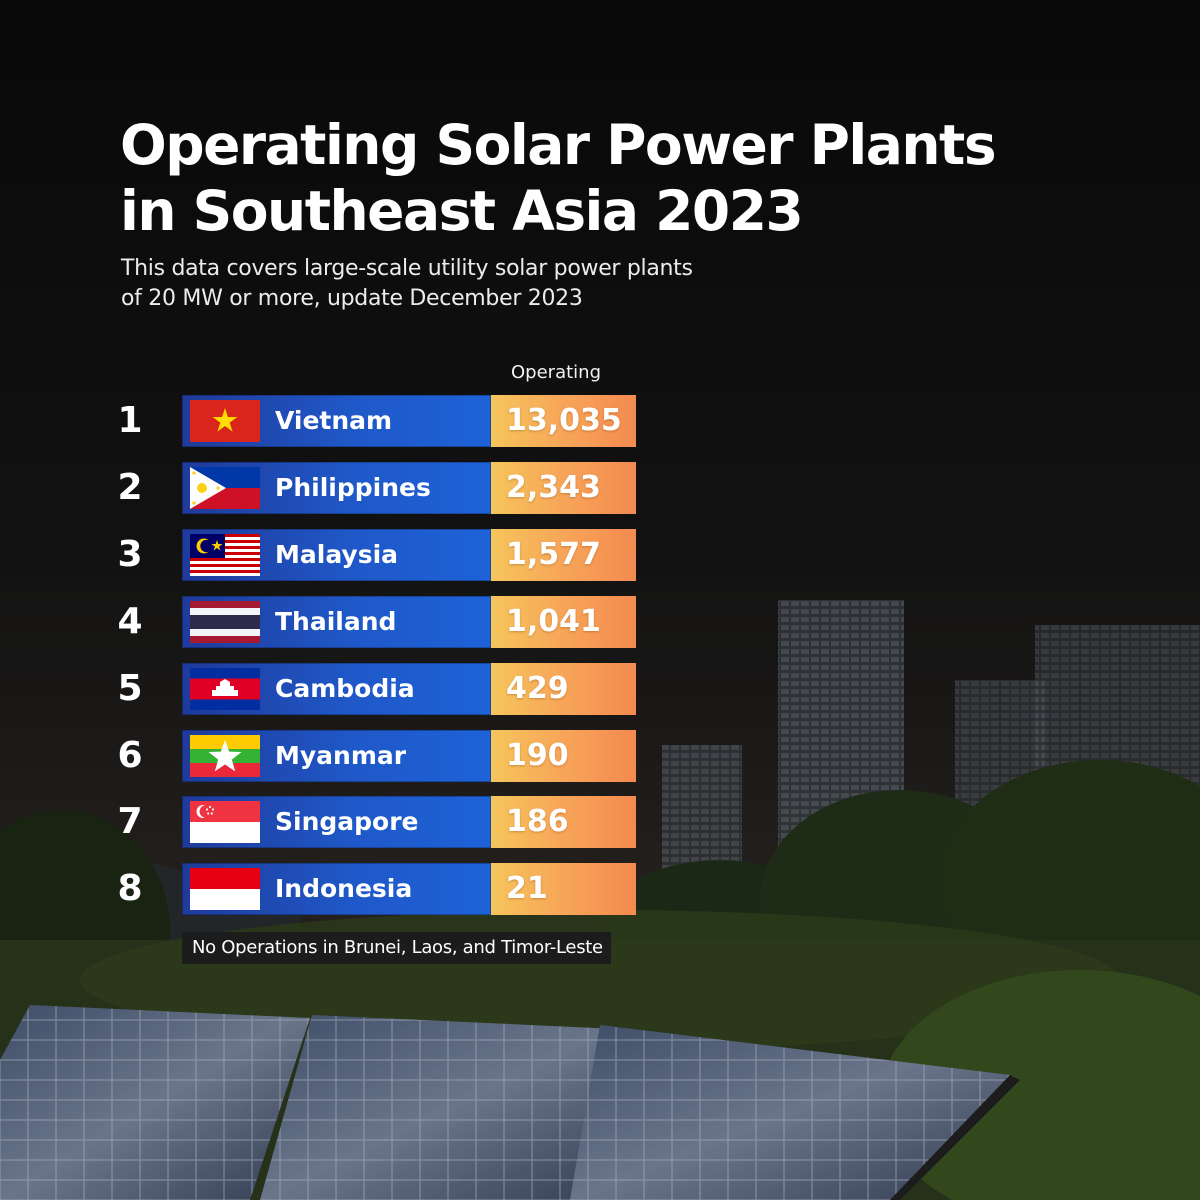  Describe the element at coordinates (352, 298) in the screenshot. I see `subtitle-line-2: of 20 MW or more, update December 2023` at that location.